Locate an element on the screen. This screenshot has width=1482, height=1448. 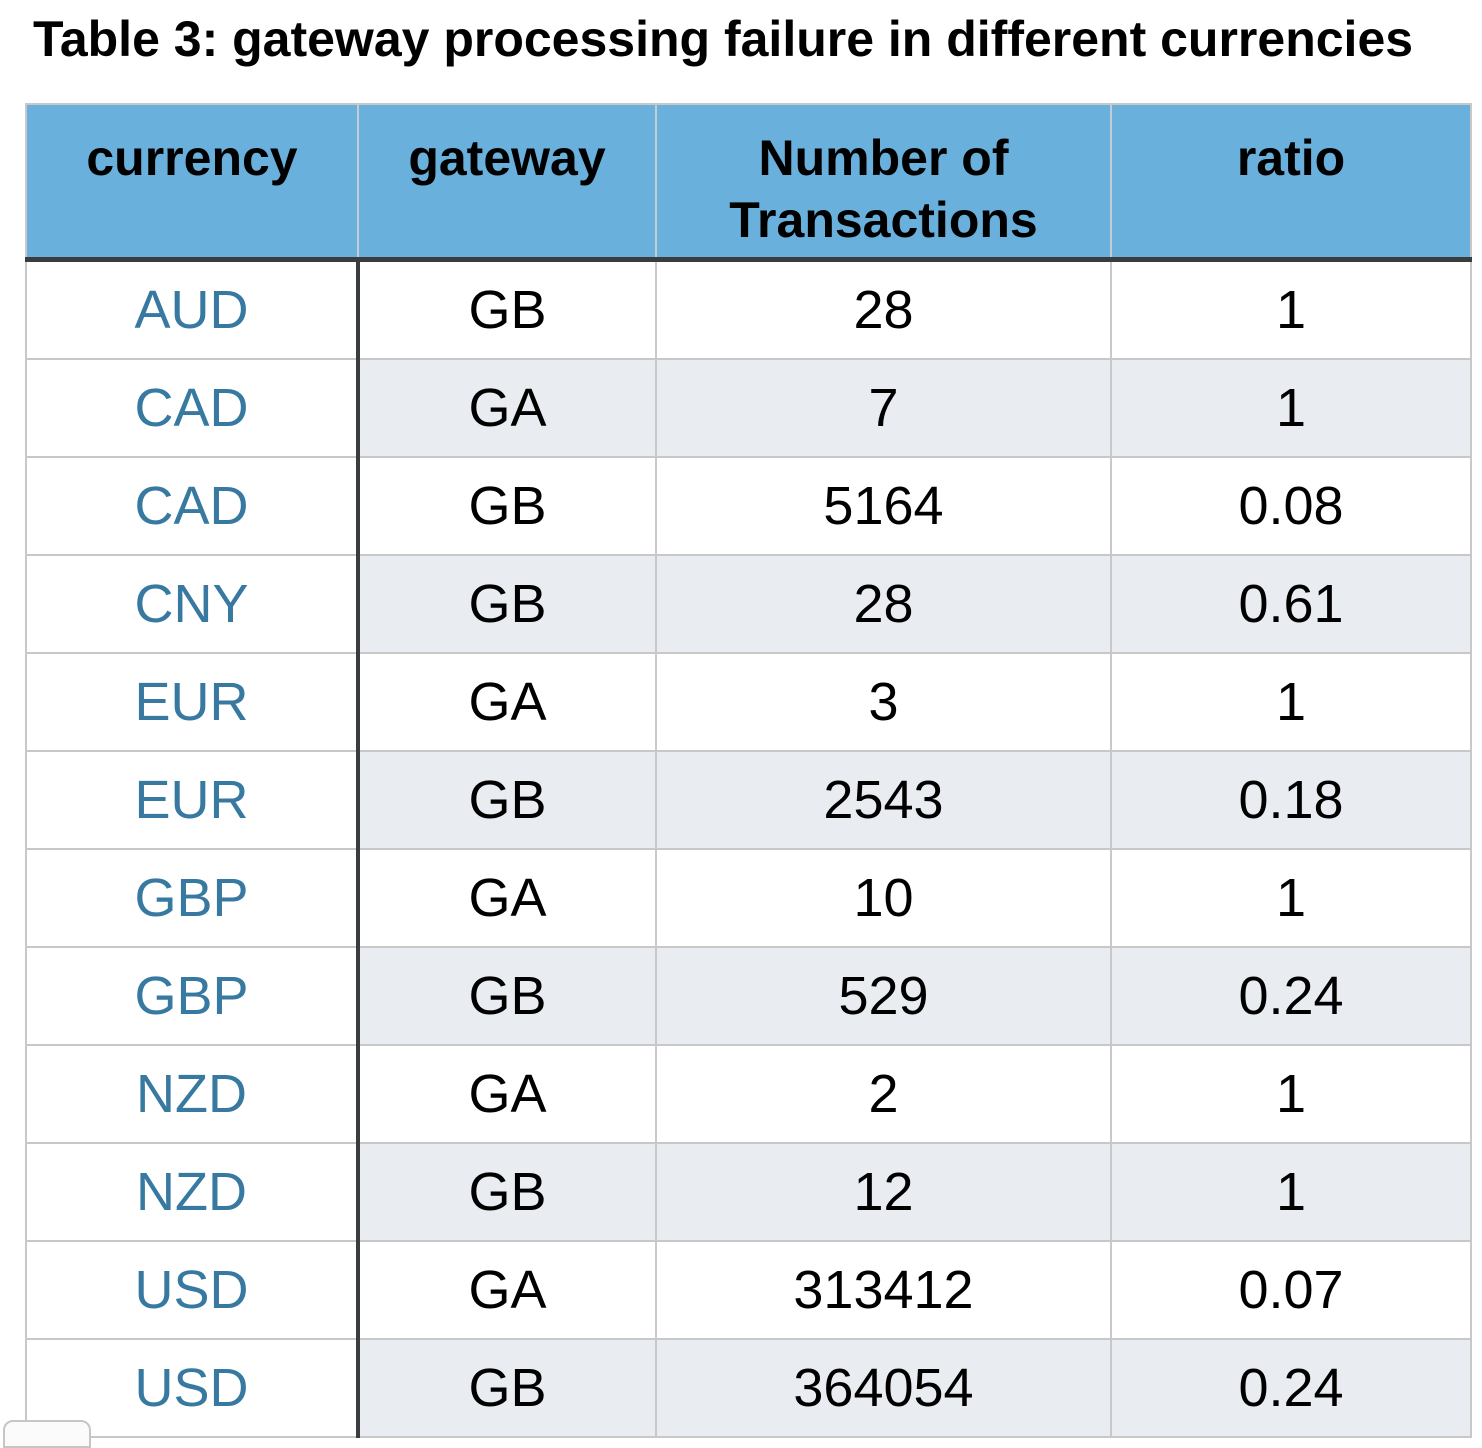
table-row: NZD GB 12 1 is located at coordinates (748, 1191).